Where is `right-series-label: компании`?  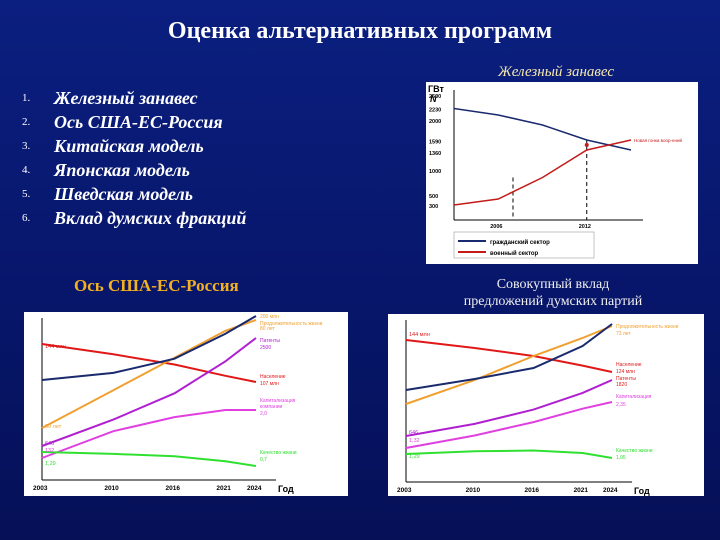
right-series-label: компании is located at coordinates (271, 407).